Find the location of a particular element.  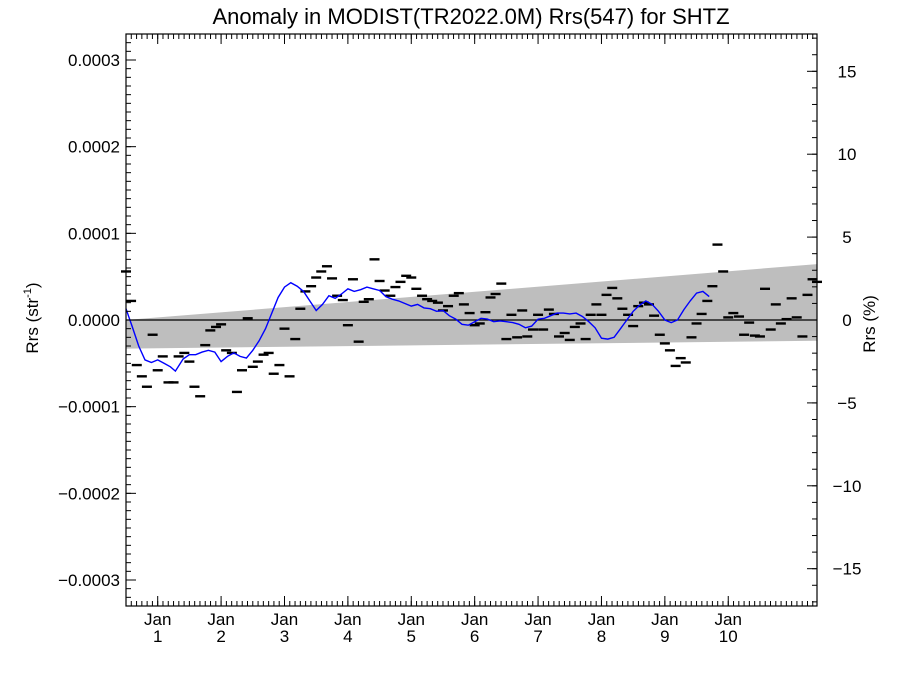

x-tick-label-year: 6 is located at coordinates (474, 636).